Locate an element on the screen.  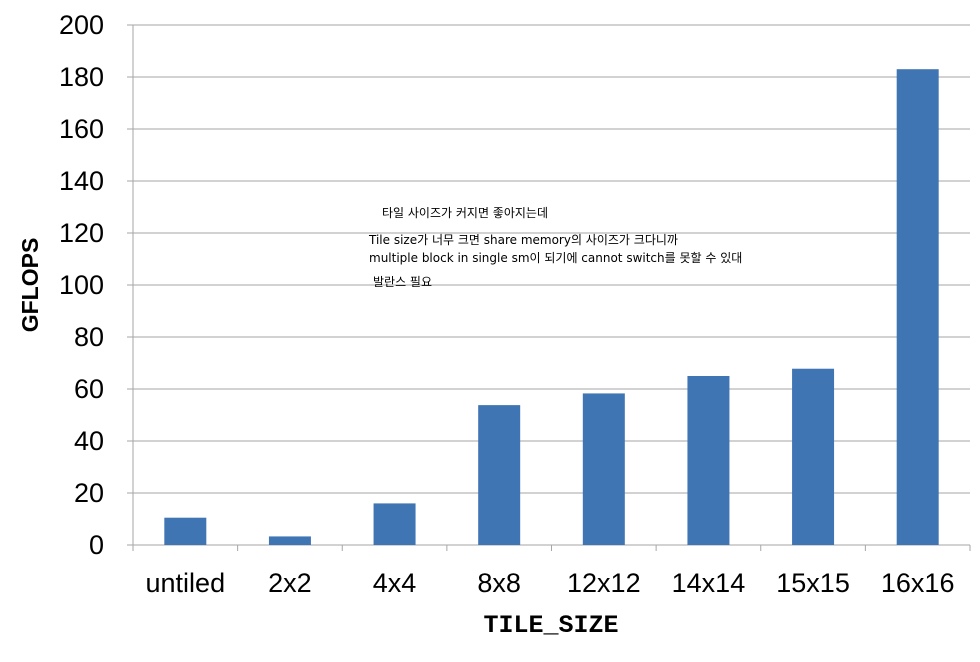
bar-14x14 is located at coordinates (708, 460).